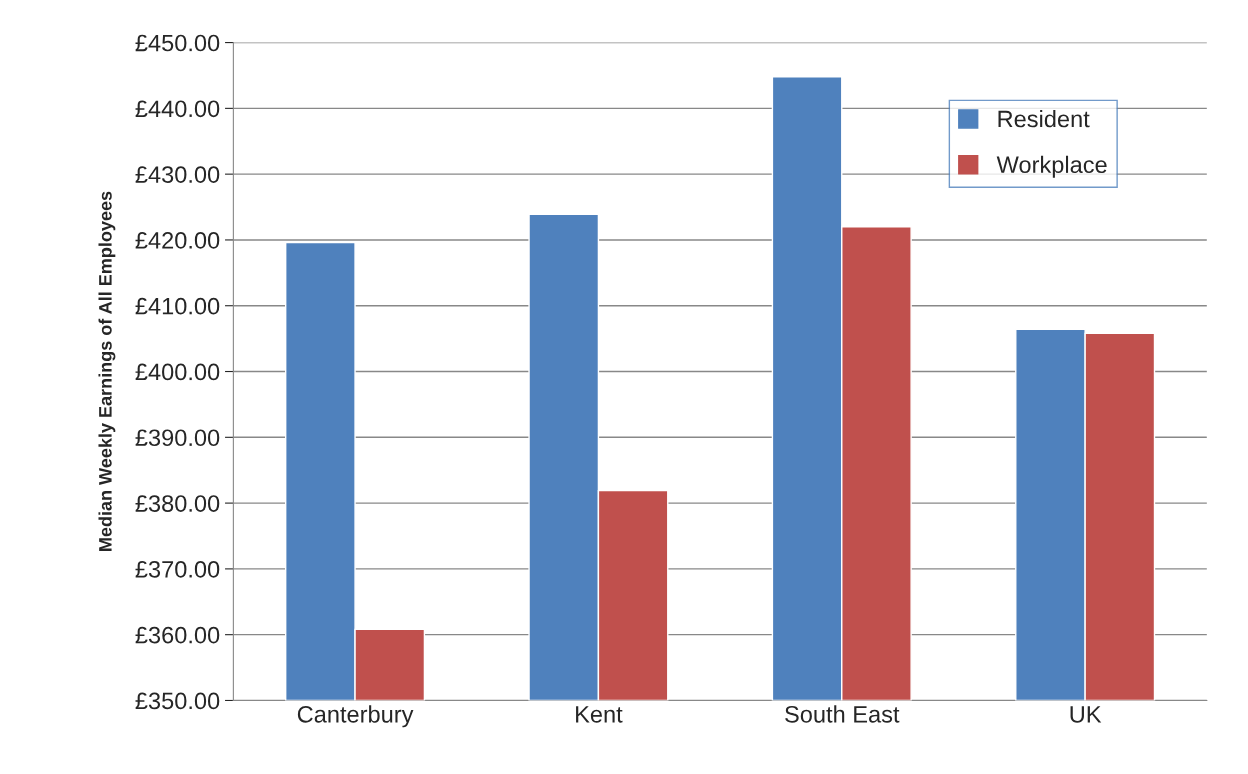  Describe the element at coordinates (107, 371) in the screenshot. I see `y-axis-title: Median Weekly Earnings of All Employees` at that location.